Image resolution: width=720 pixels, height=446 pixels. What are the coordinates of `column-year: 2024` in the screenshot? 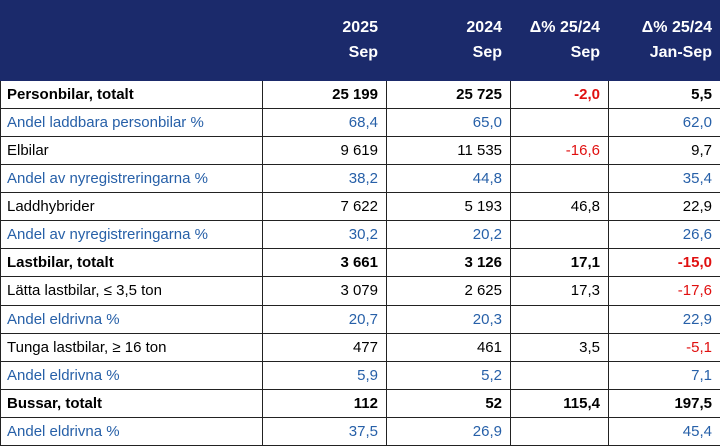 It's located at (448, 20).